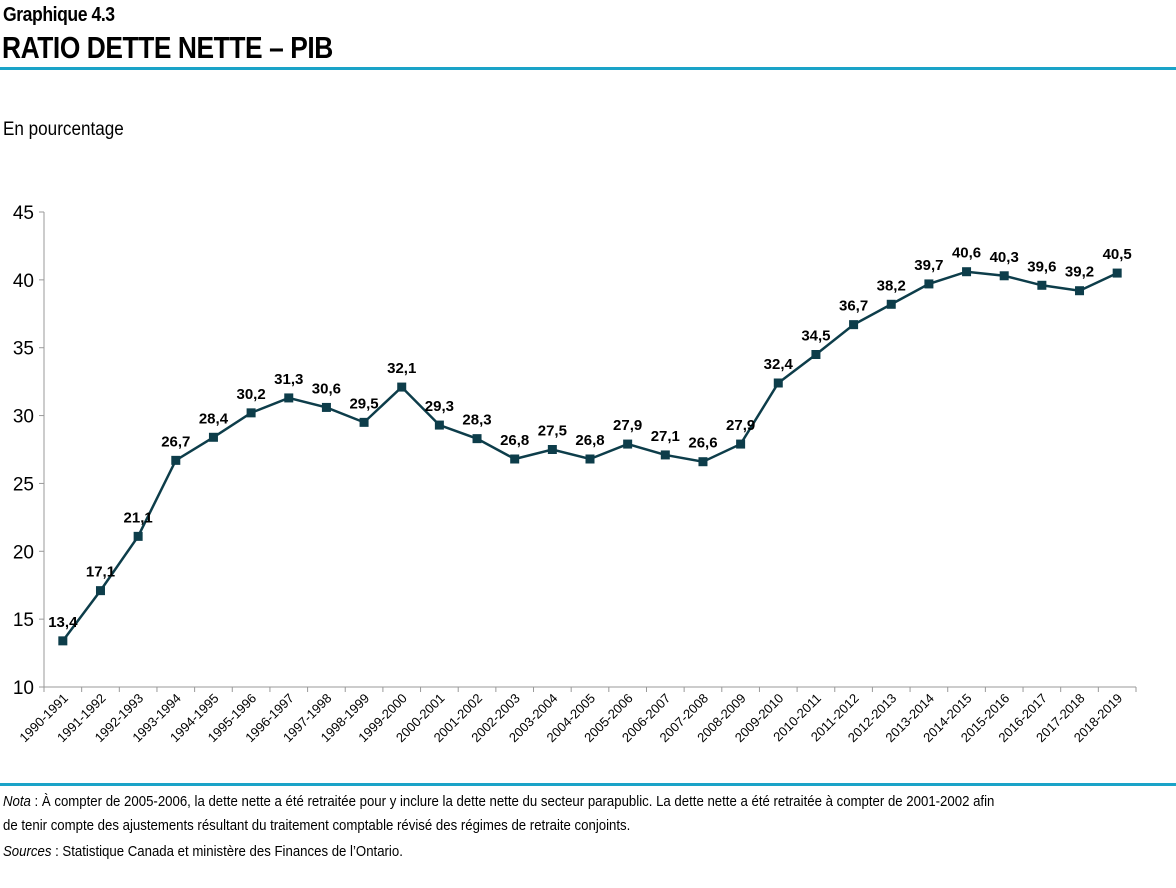  I want to click on data-label: 32,4, so click(779, 364).